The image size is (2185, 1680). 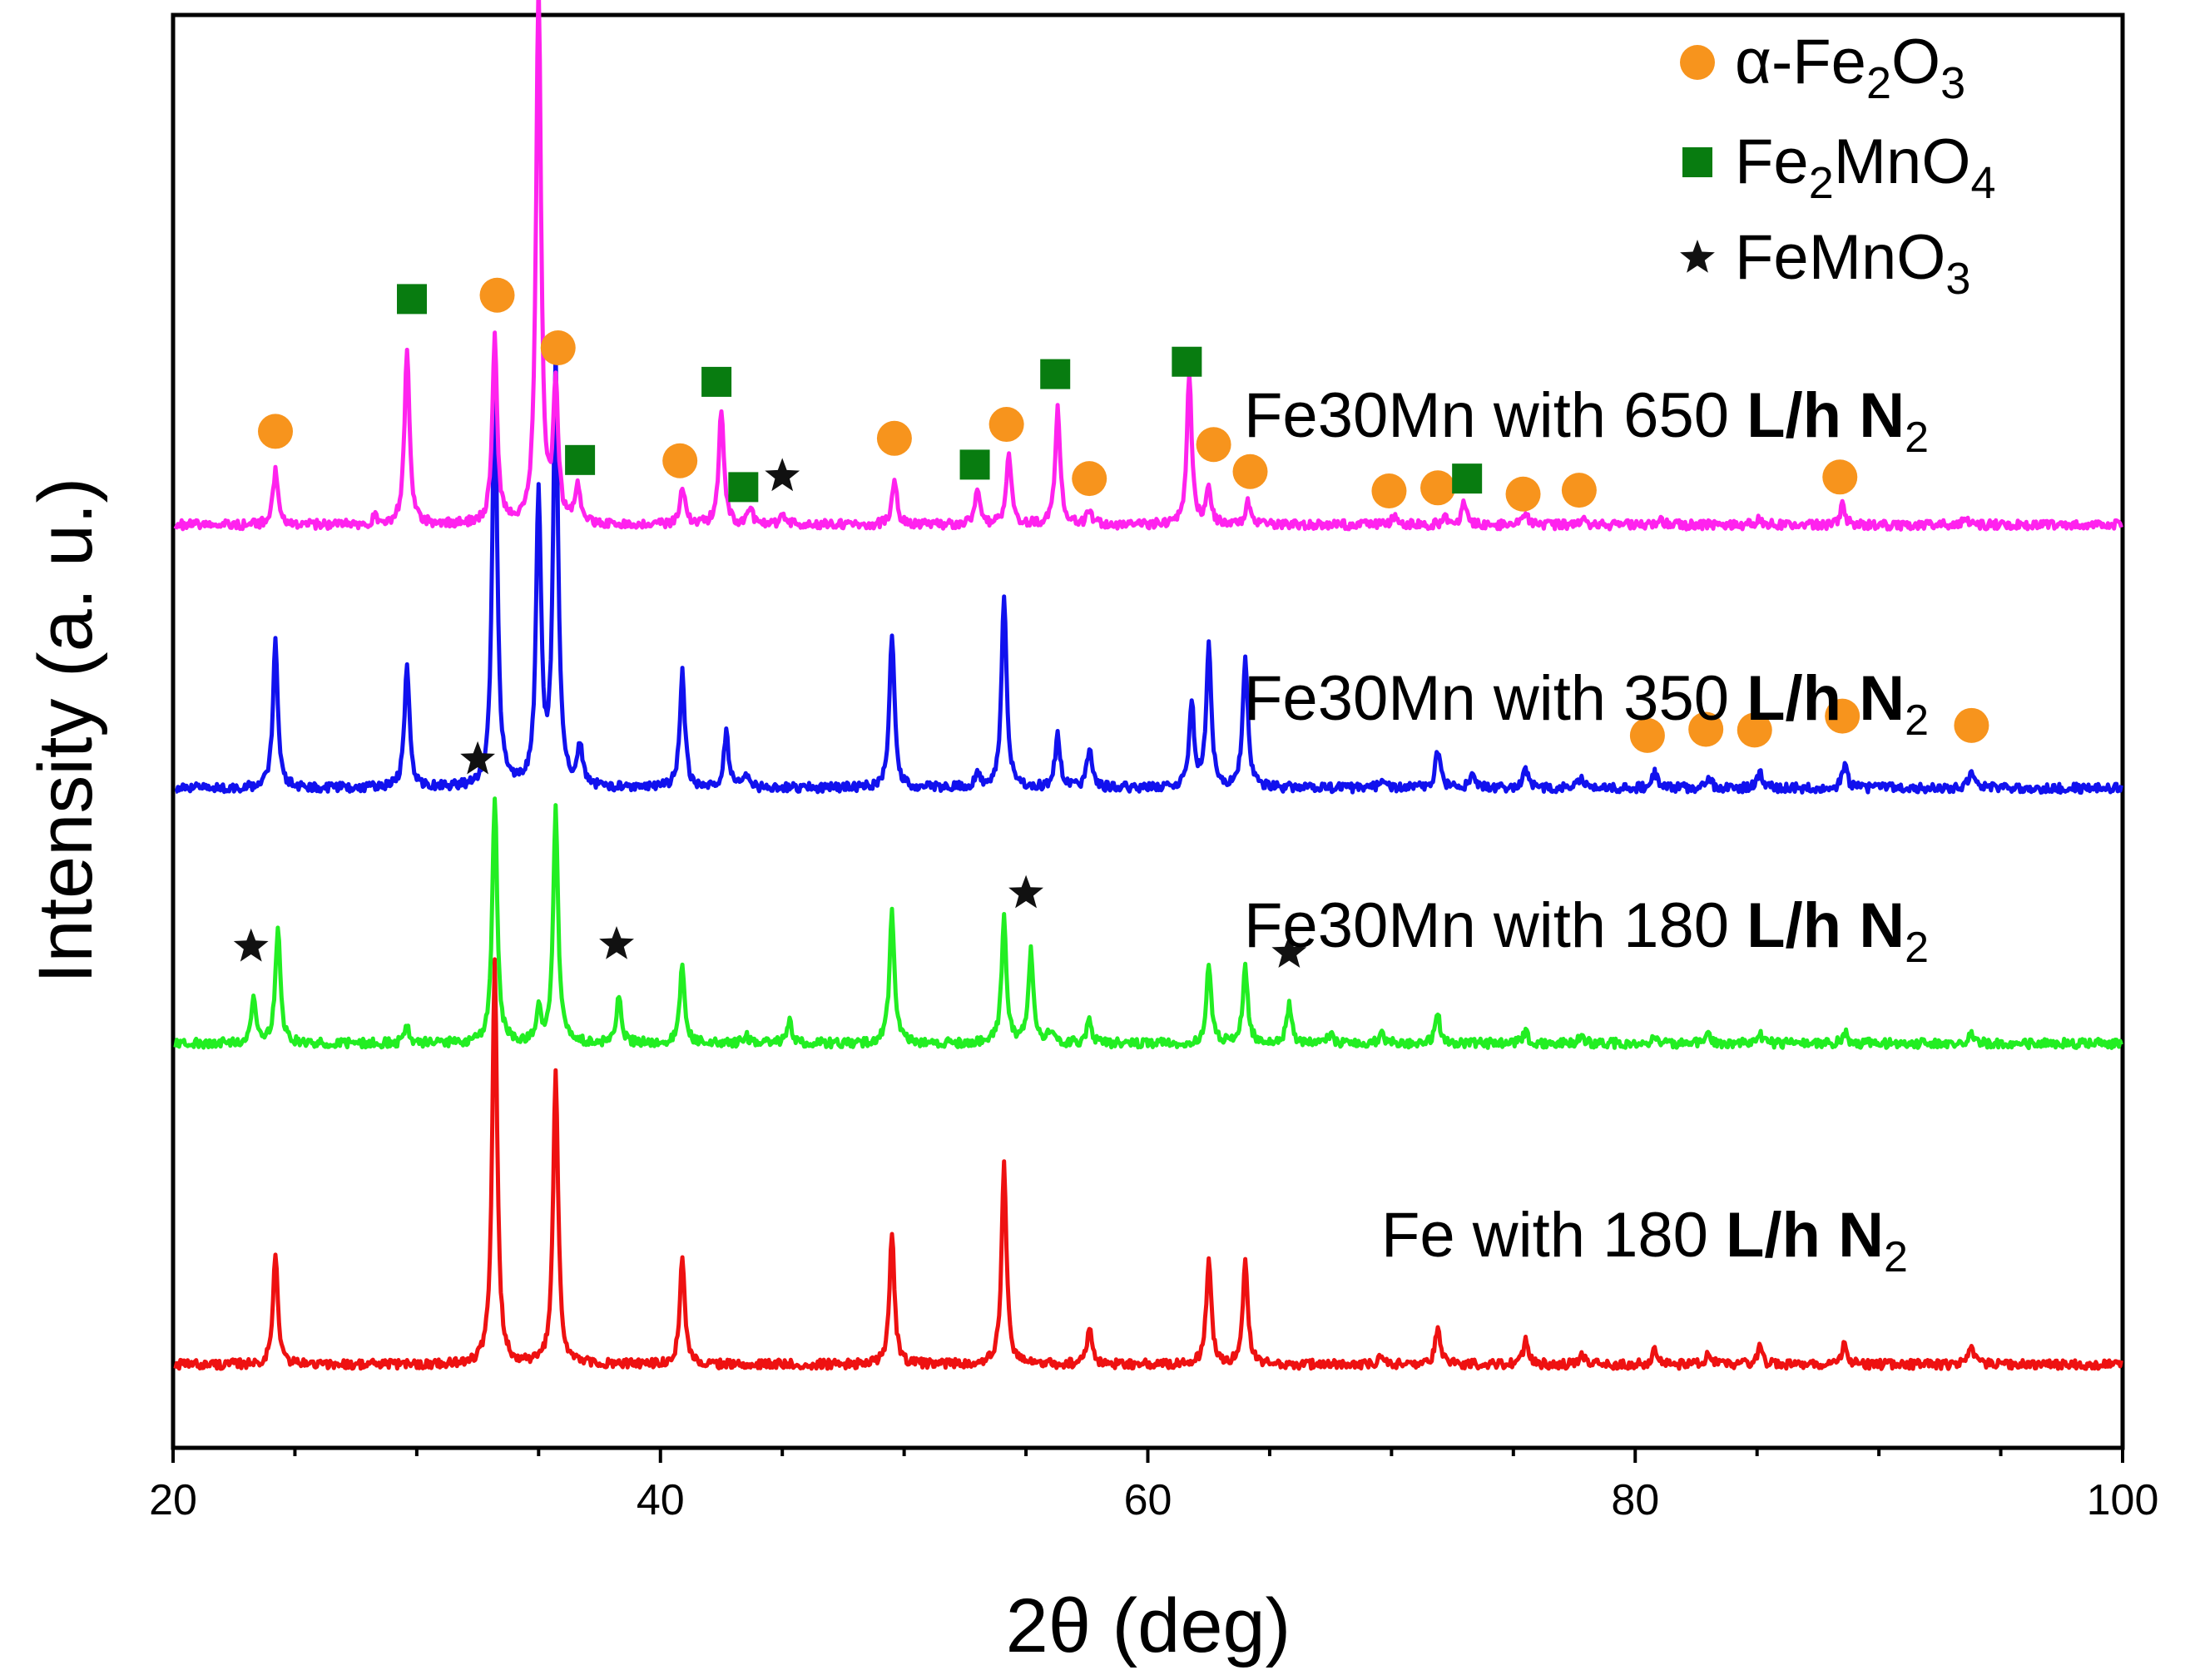 I want to click on legend-label: Fe2MnO4, so click(x=1865, y=167).